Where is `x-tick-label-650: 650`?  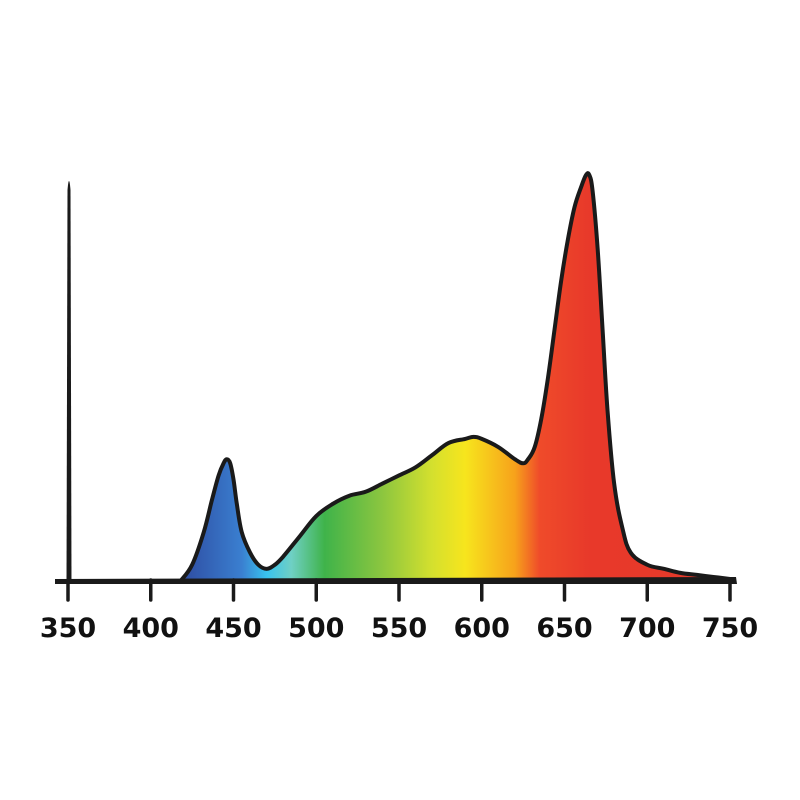 x-tick-label-650: 650 is located at coordinates (564, 628).